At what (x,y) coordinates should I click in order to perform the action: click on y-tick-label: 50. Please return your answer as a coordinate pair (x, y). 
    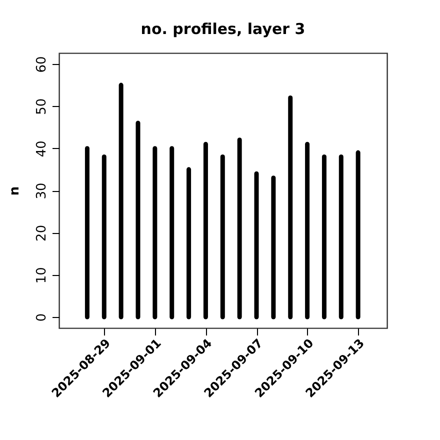
    Looking at the image, I should click on (42, 106).